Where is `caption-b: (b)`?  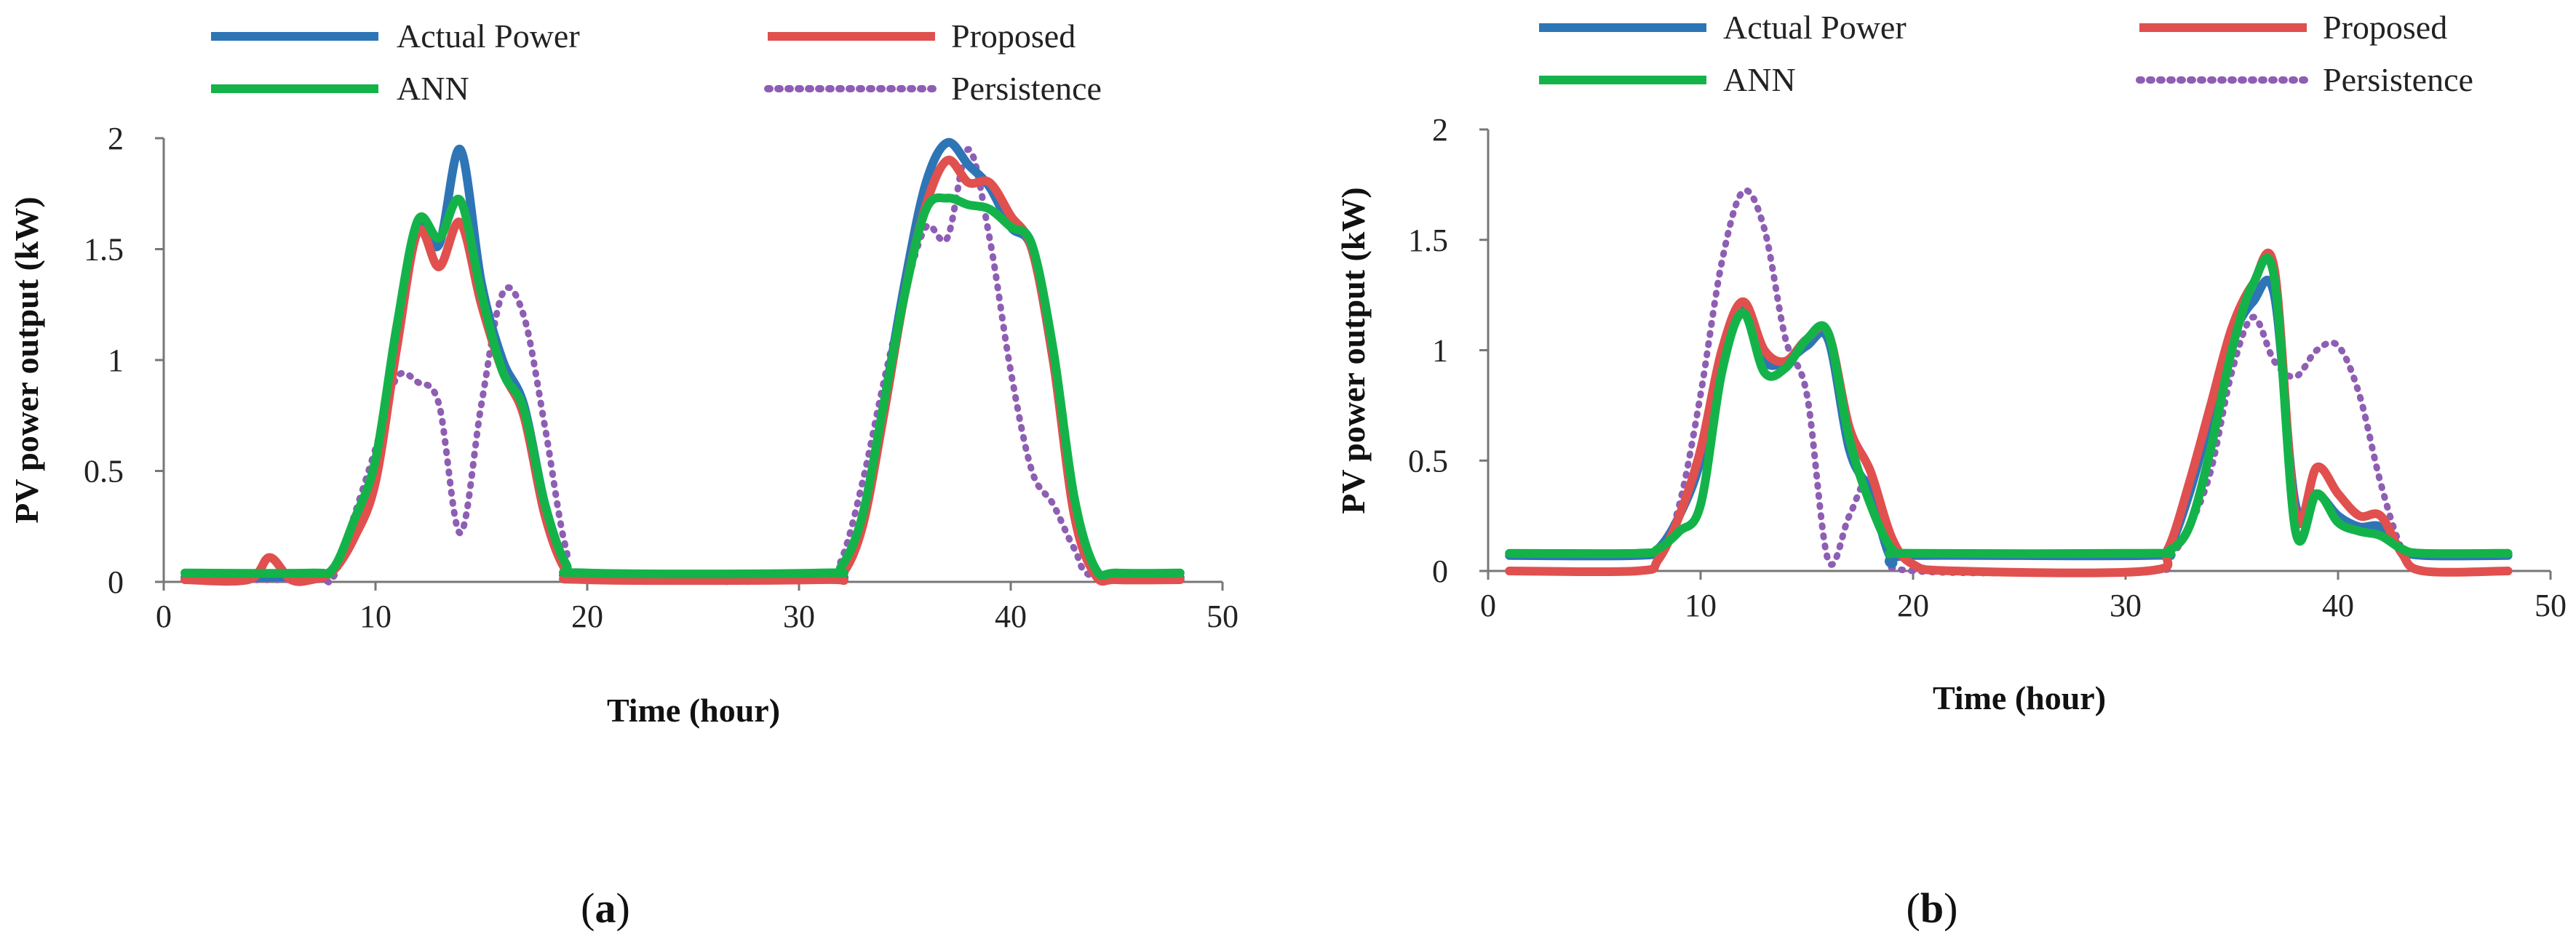
caption-b: (b) is located at coordinates (1932, 908).